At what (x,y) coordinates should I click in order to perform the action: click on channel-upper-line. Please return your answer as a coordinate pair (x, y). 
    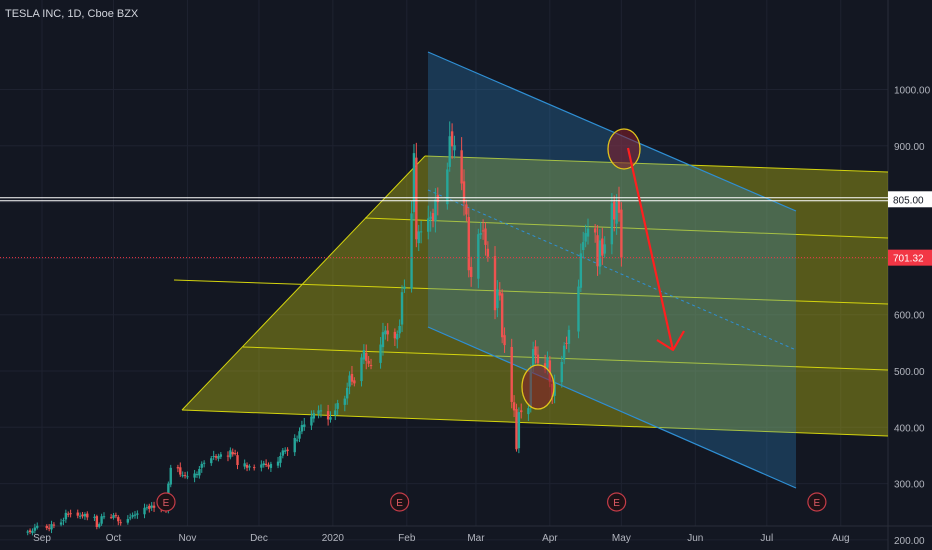
    Looking at the image, I should click on (612, 131).